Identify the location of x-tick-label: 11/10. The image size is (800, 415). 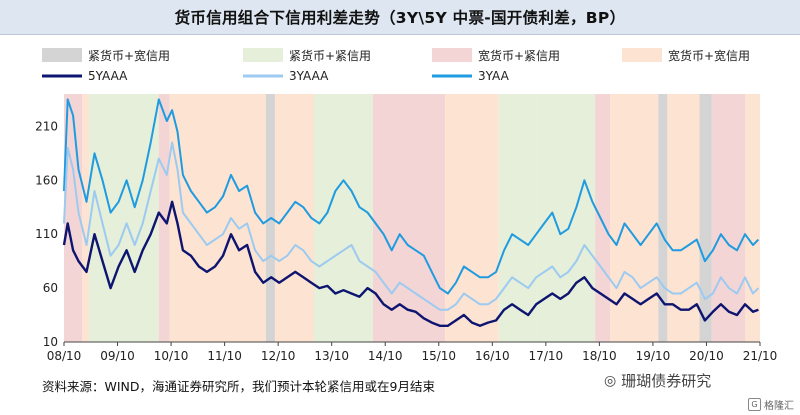
(224, 356).